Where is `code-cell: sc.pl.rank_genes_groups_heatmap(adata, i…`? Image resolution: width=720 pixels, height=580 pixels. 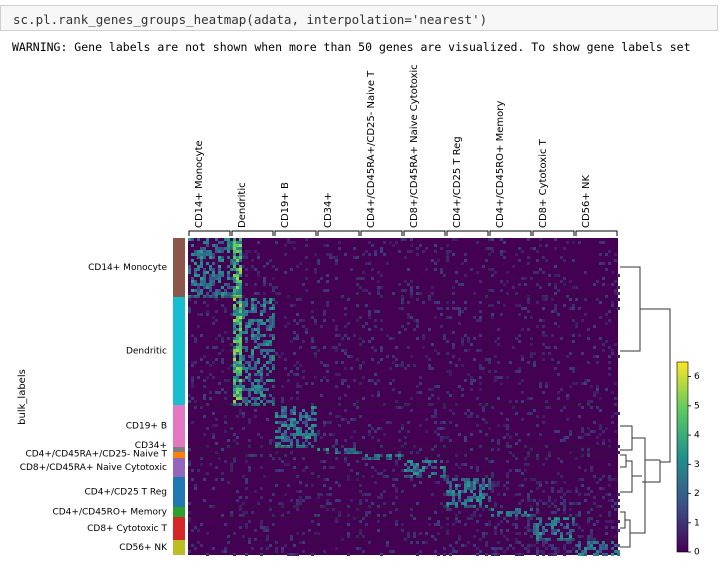 code-cell: sc.pl.rank_genes_groups_heatmap(adata, i… is located at coordinates (359, 18).